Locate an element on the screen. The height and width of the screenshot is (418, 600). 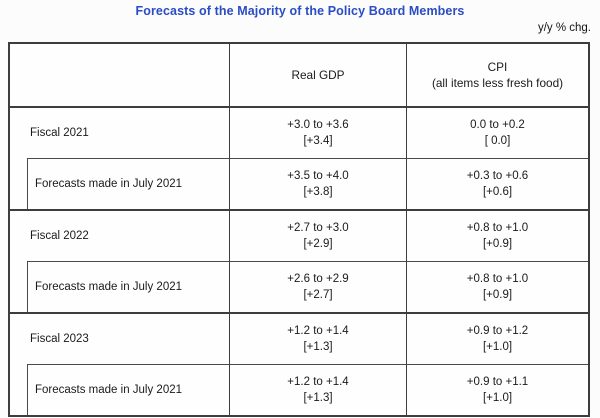
fiscal-year-label: Fiscal 2022 is located at coordinates (59, 236).